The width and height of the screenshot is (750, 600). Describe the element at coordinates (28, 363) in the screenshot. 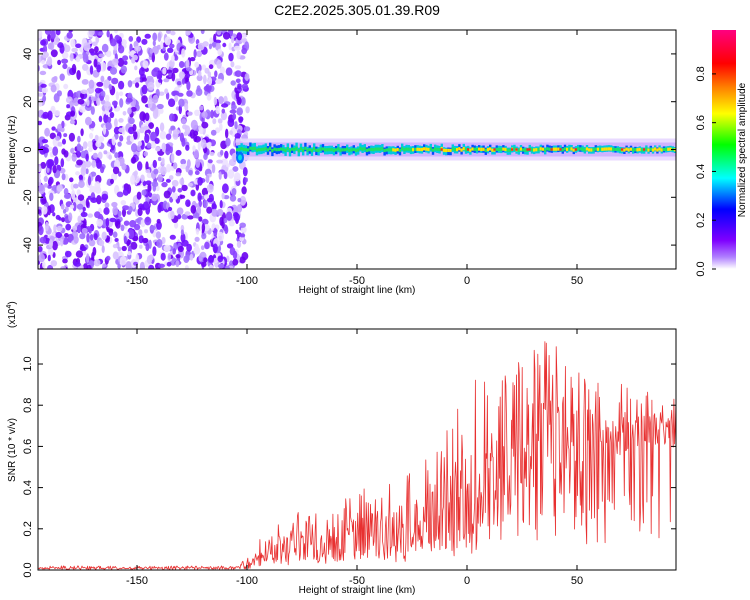

I see `y-tick-label: 1.0` at that location.